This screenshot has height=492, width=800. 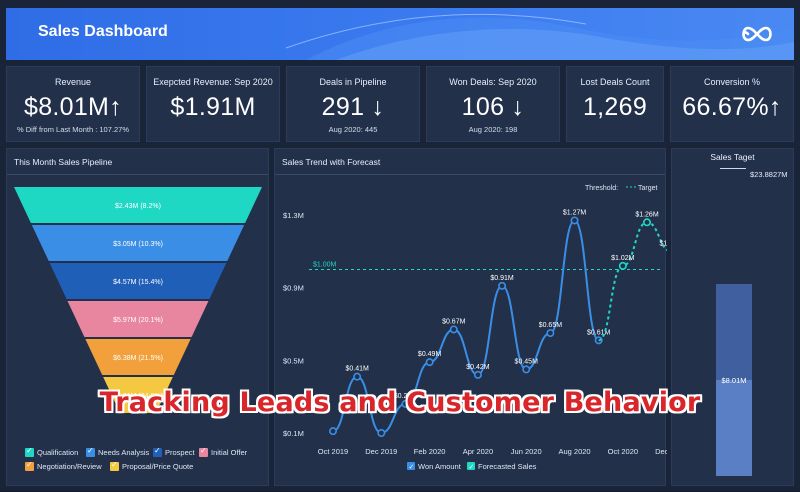 I want to click on threshold-legend-label: Threshold:, so click(x=601, y=188).